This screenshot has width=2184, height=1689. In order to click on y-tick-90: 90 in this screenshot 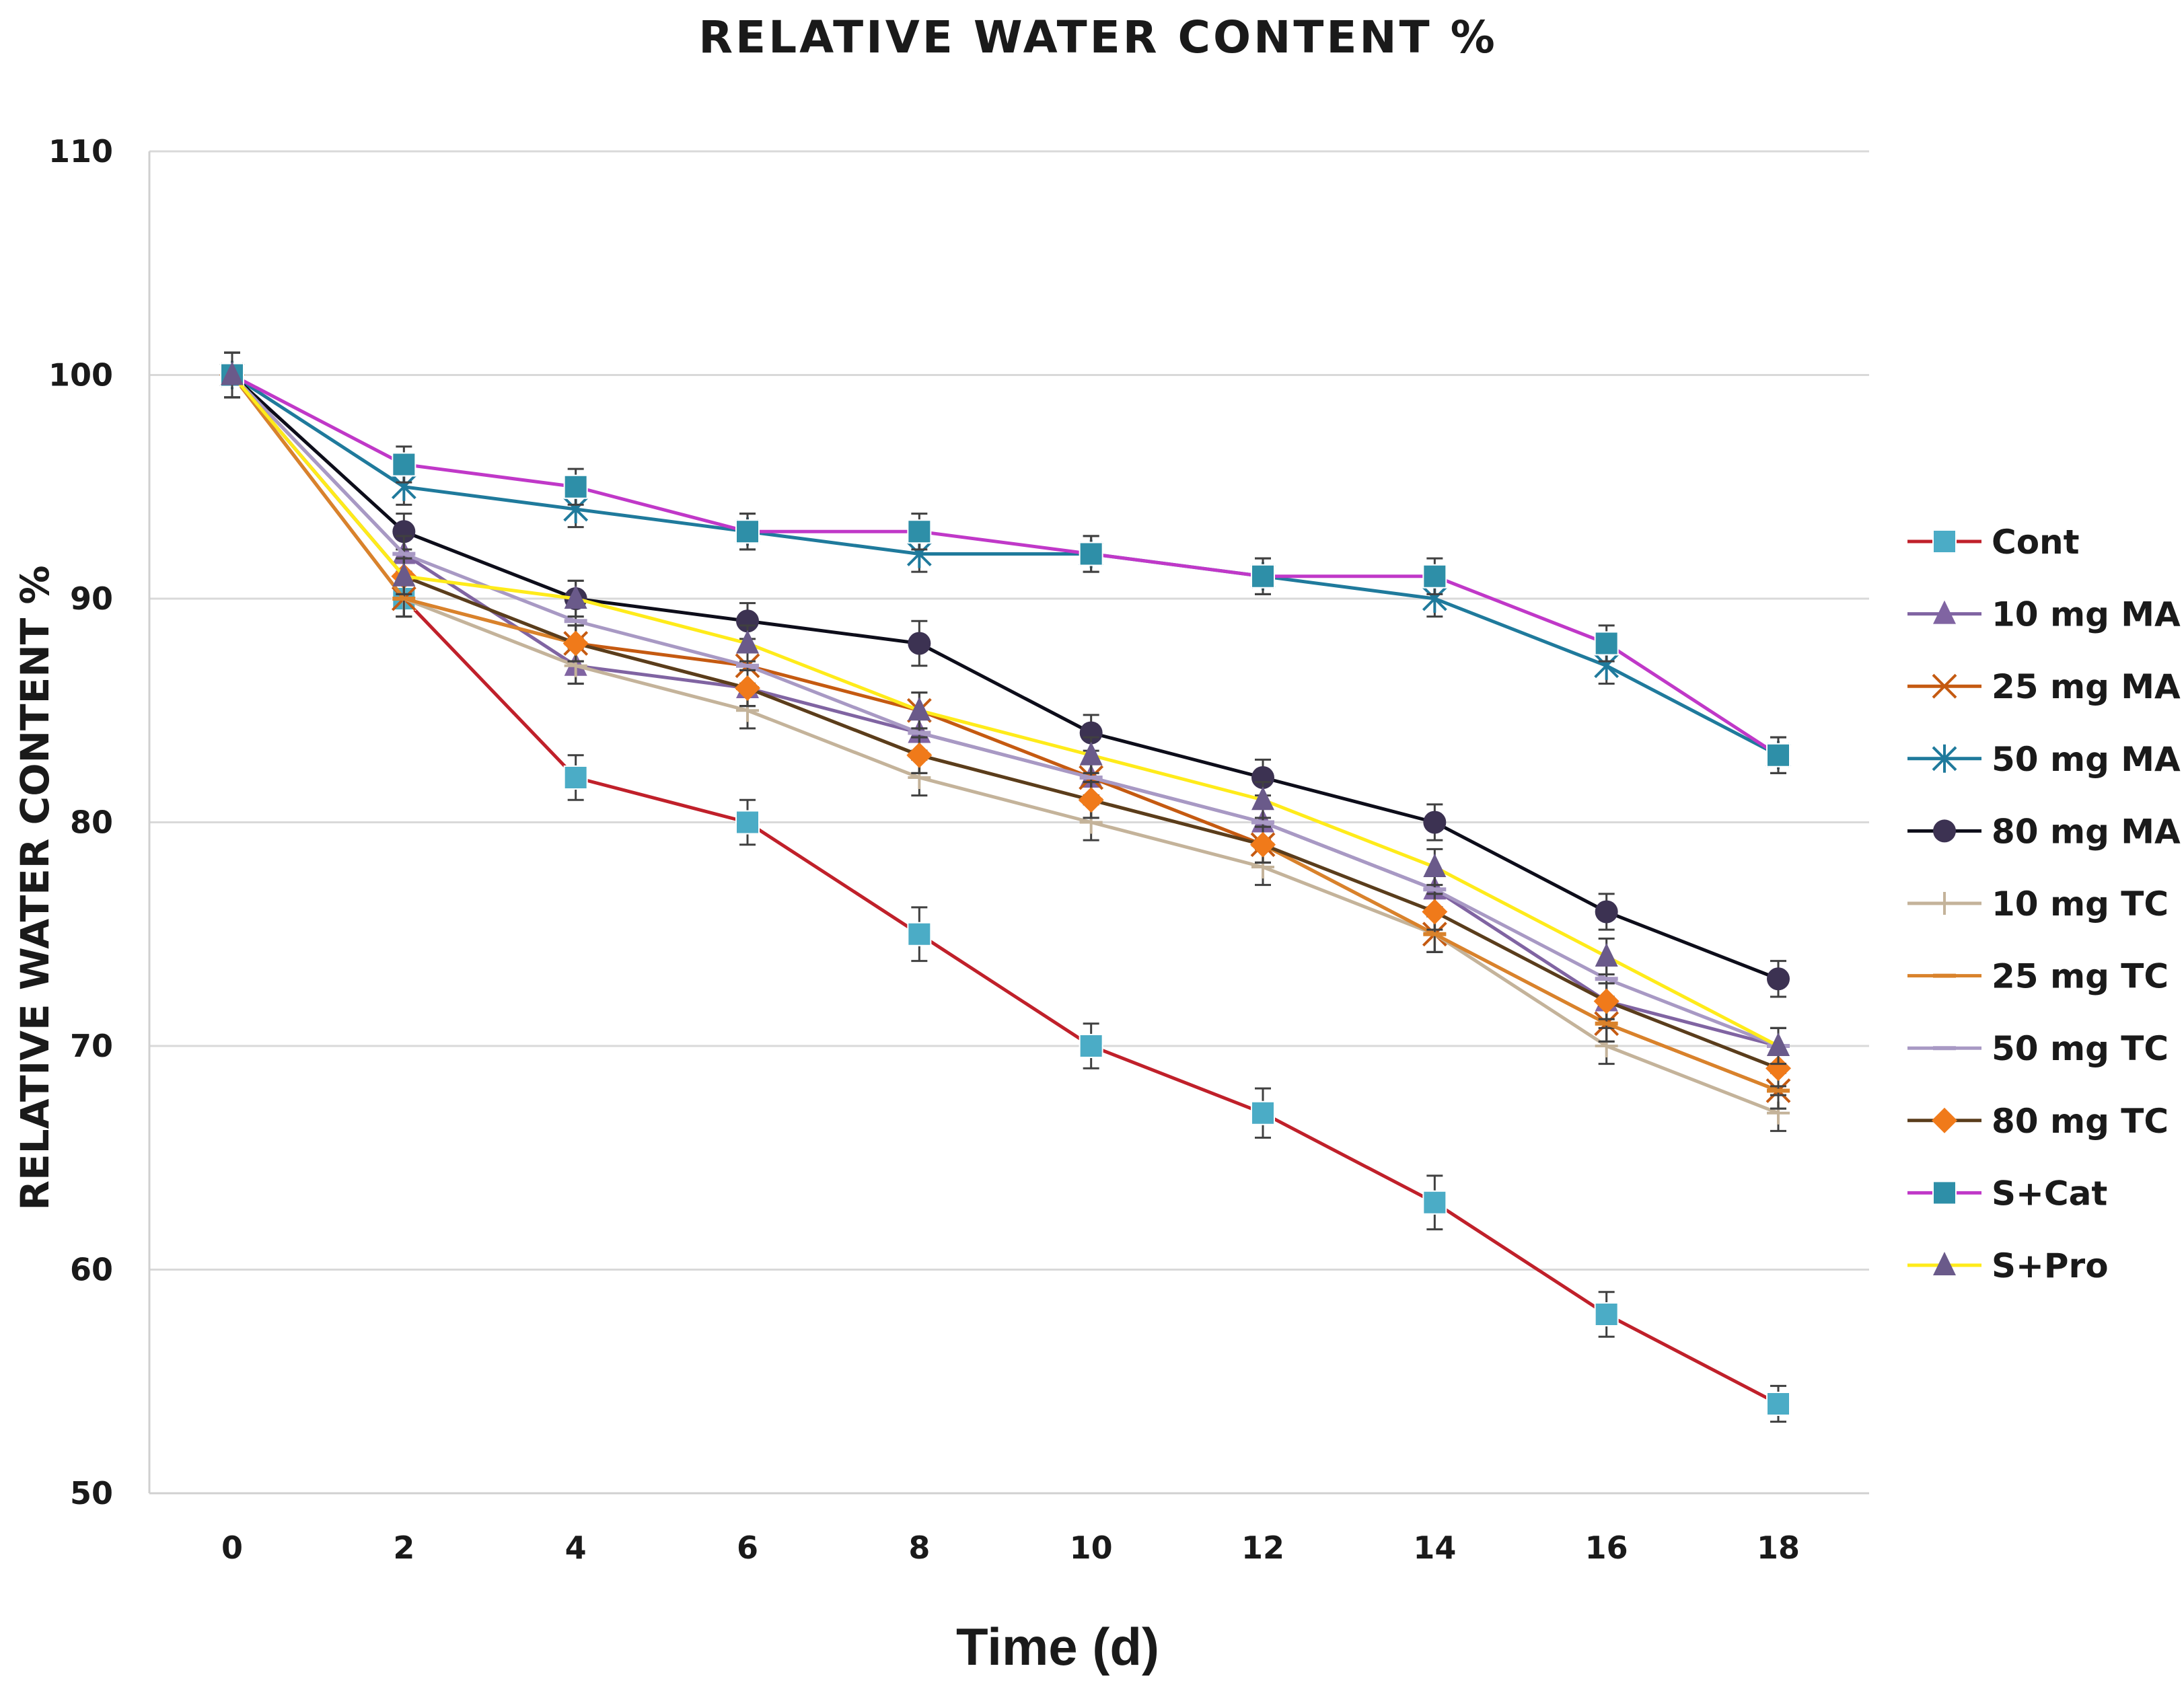, I will do `click(91, 598)`.